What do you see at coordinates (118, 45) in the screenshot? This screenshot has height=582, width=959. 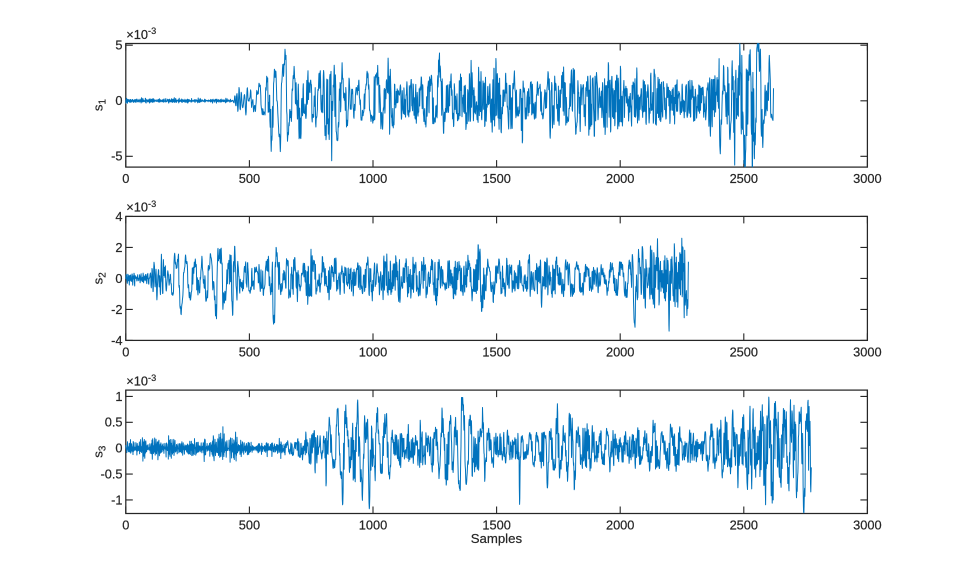 I see `svg-text: 5` at bounding box center [118, 45].